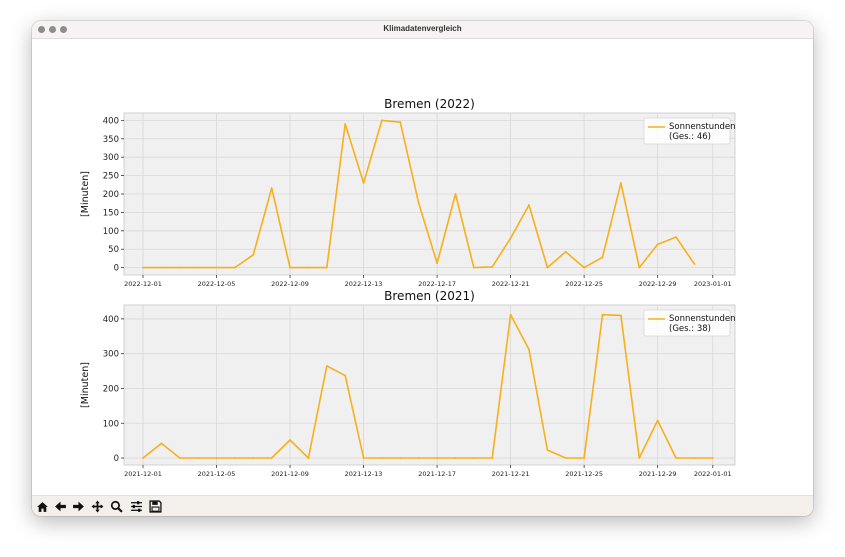  I want to click on x-tick-label: 2022-12-29, so click(658, 284).